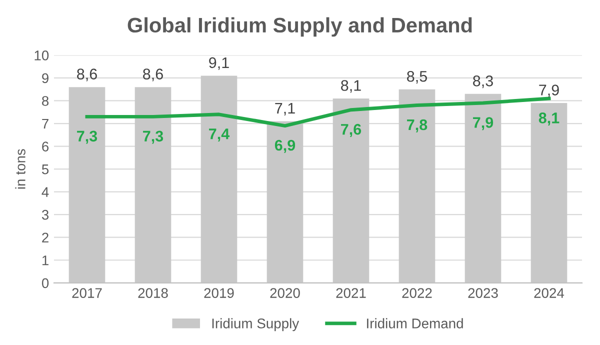 This screenshot has height=345, width=600. What do you see at coordinates (219, 135) in the screenshot?
I see `data-label: 7,4` at bounding box center [219, 135].